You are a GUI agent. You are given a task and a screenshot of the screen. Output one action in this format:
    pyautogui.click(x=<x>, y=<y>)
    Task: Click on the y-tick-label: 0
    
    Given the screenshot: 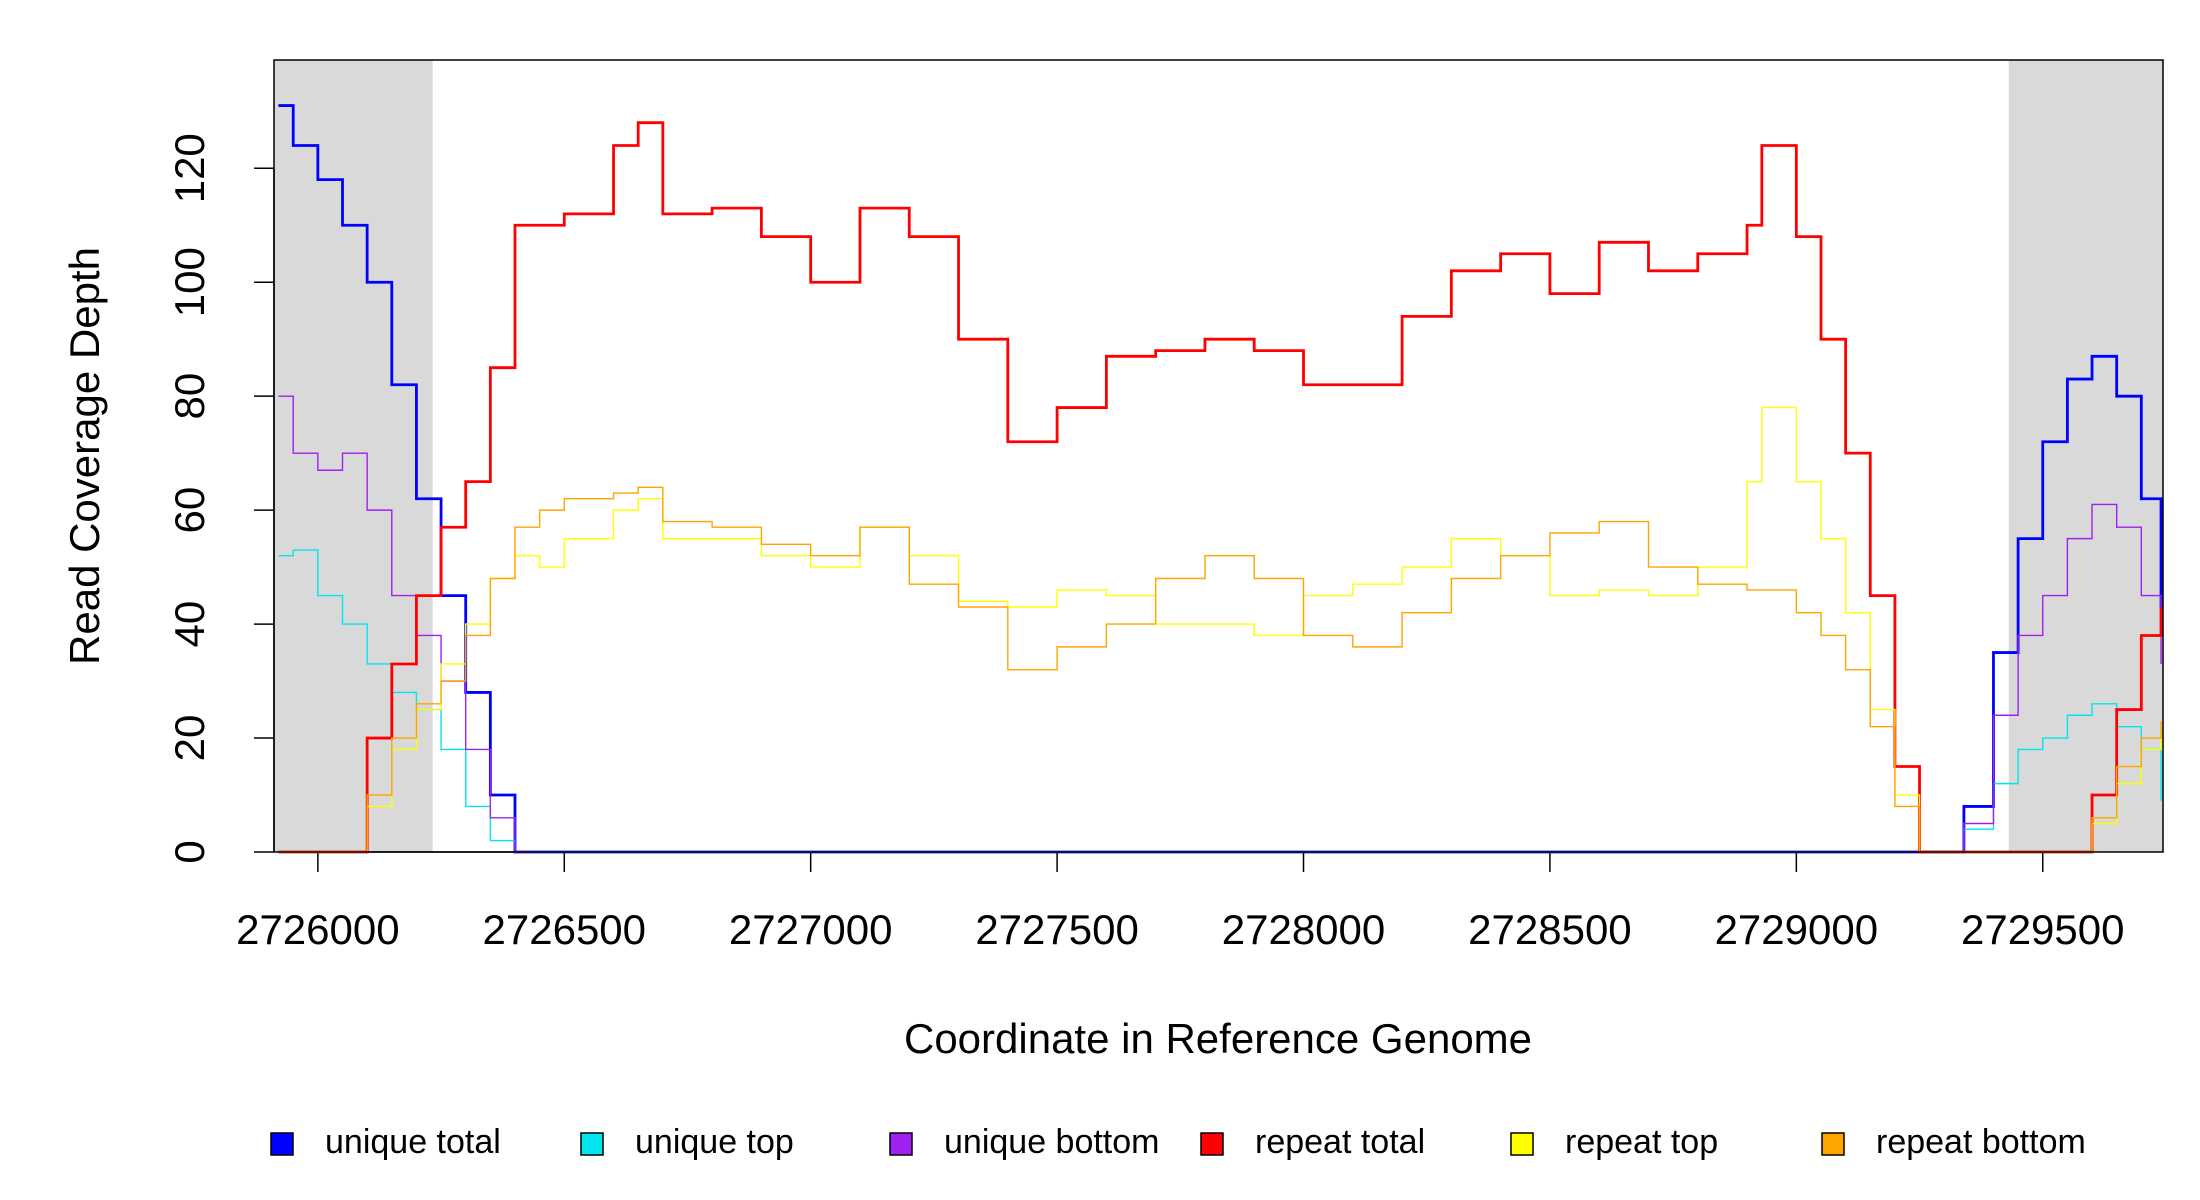 What is the action you would take?
    pyautogui.click(x=189, y=851)
    